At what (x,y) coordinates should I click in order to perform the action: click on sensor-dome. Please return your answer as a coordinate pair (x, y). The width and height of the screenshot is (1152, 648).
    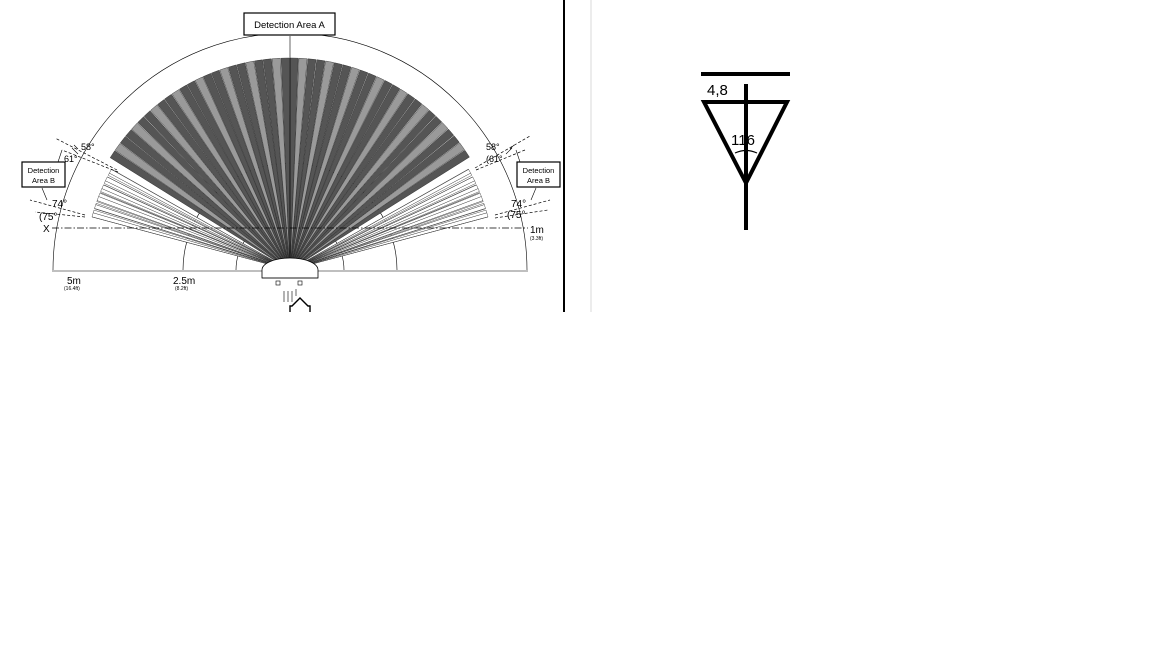
    Looking at the image, I should click on (290, 268).